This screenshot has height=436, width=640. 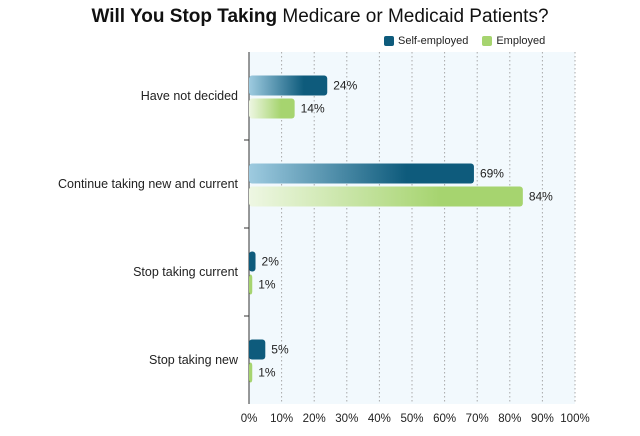 What do you see at coordinates (471, 41) in the screenshot?
I see `chart-legend: Self-employed Employed` at bounding box center [471, 41].